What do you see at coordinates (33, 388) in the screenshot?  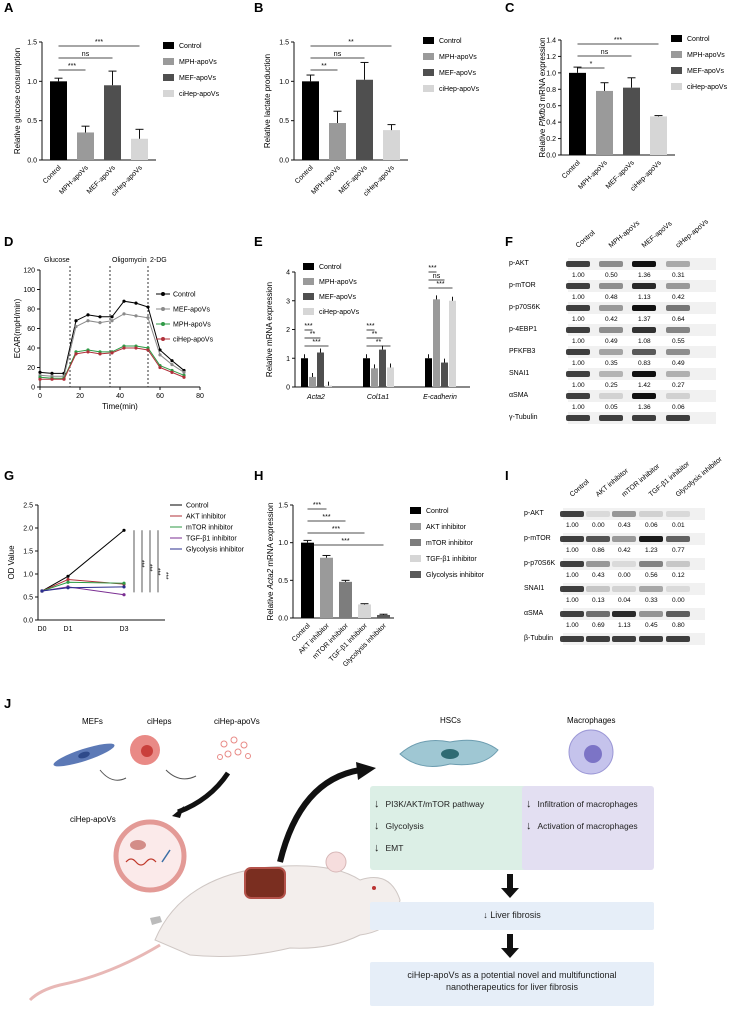 I see `y-tick-label: 0` at bounding box center [33, 388].